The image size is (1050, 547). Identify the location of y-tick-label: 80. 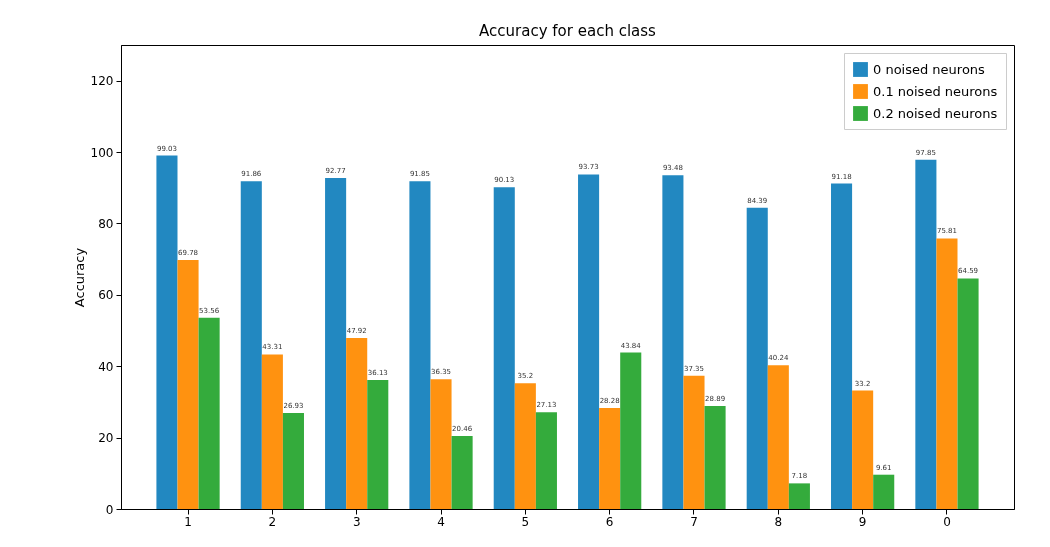
(106, 223).